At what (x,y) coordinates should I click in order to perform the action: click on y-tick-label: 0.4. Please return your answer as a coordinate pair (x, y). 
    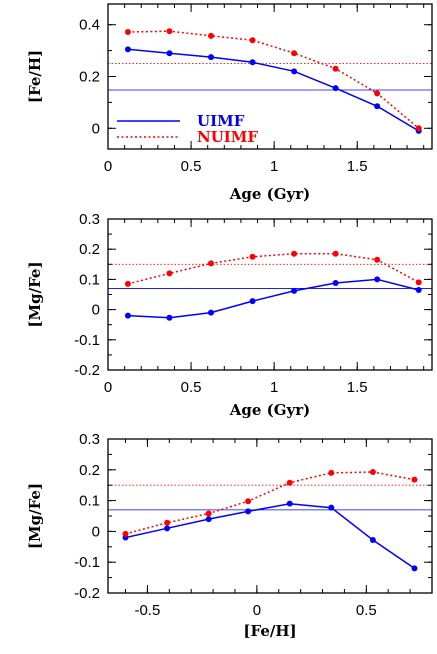
    Looking at the image, I should click on (89, 25).